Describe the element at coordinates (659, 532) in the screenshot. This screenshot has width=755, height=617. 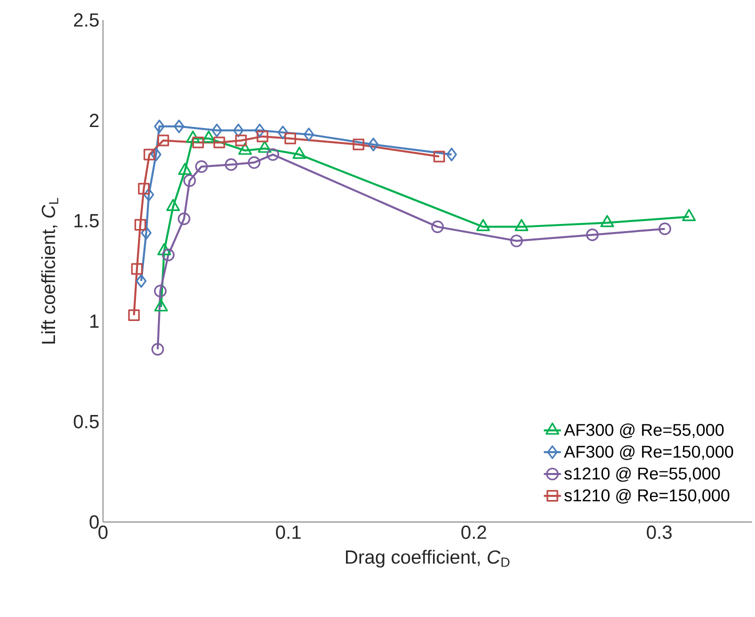
I see `x-tick-label: 0.3` at that location.